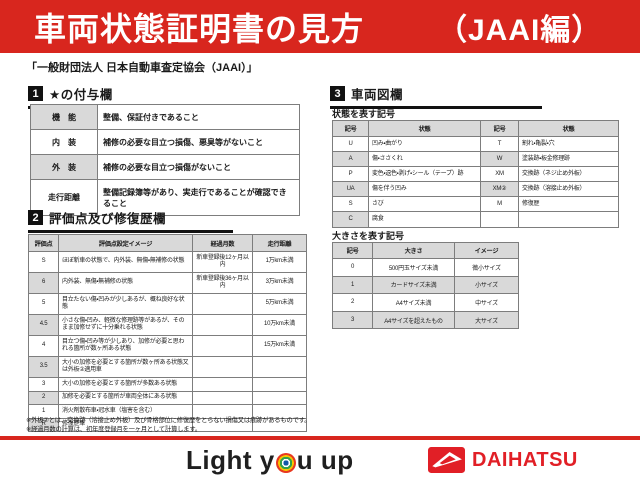  Describe the element at coordinates (35, 217) in the screenshot. I see `section2-number-badge: 2` at that location.